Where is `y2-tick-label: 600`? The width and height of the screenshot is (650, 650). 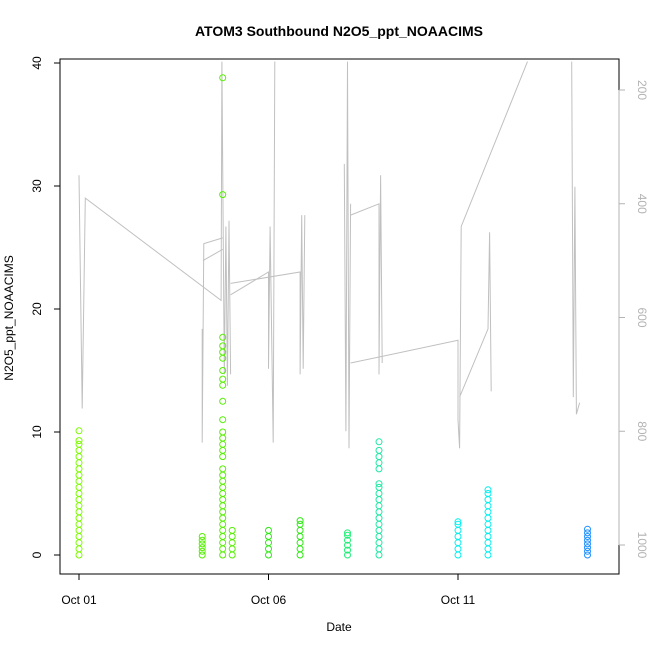 y2-tick-label: 600 is located at coordinates (642, 317).